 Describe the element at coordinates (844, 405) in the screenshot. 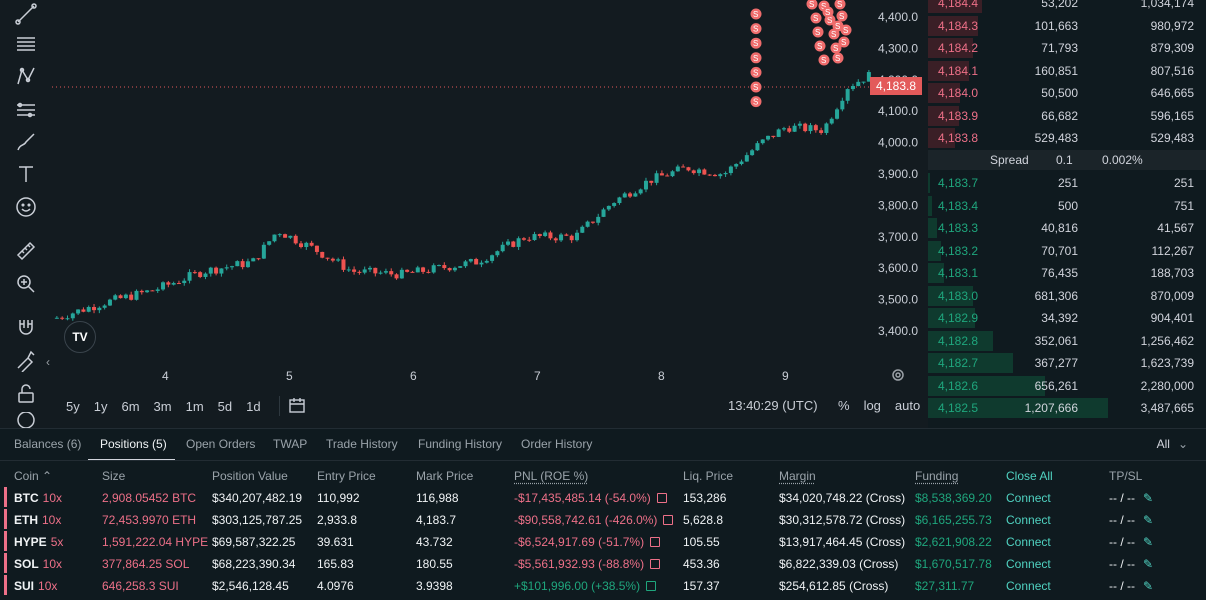

I see `percent-scale-toggle: %` at that location.